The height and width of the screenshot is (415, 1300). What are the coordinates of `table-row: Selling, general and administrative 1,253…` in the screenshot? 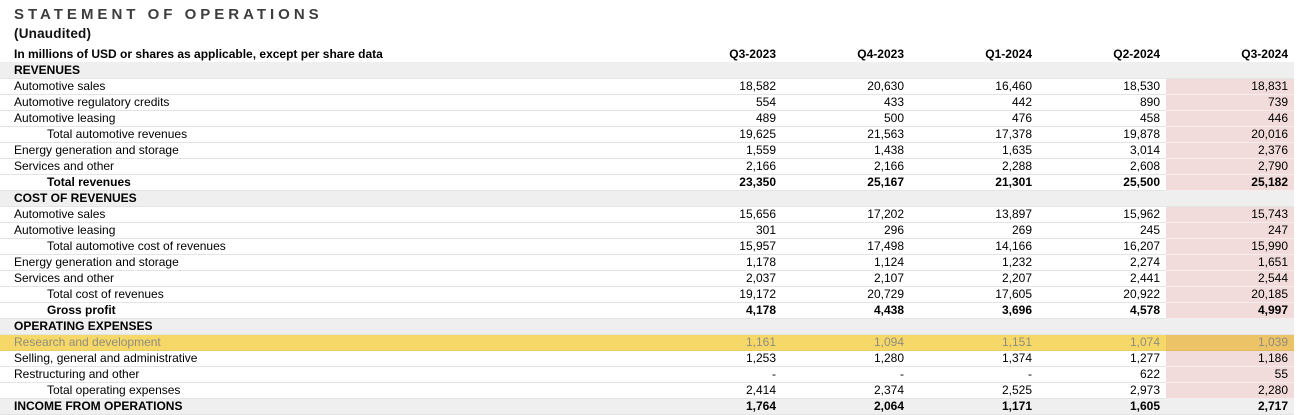 It's located at (647, 358).